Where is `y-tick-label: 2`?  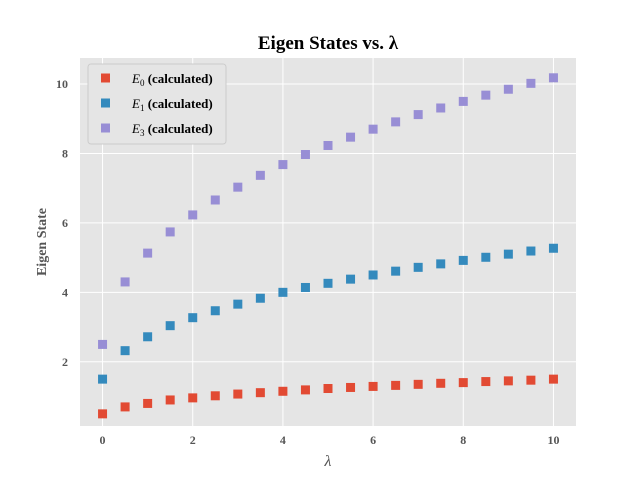
y-tick-label: 2 is located at coordinates (65, 362).